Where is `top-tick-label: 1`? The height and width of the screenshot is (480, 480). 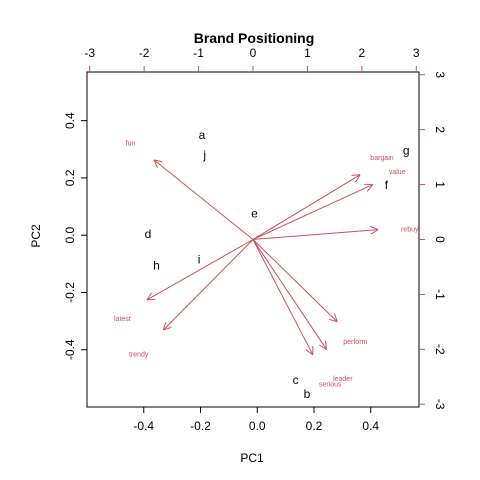
top-tick-label: 1 is located at coordinates (307, 53).